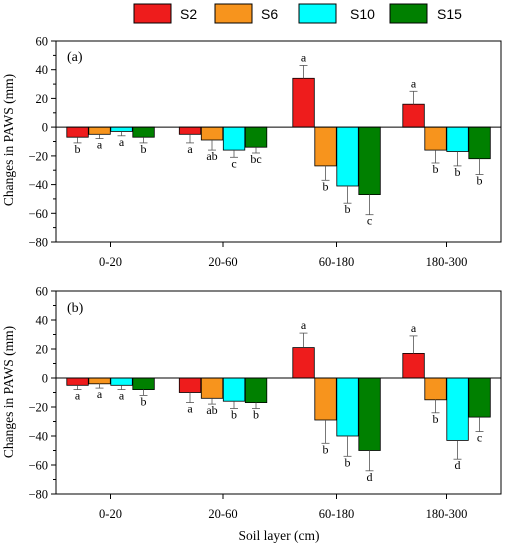 This screenshot has width=509, height=550. I want to click on sig-label-a-s2-2: a, so click(304, 57).